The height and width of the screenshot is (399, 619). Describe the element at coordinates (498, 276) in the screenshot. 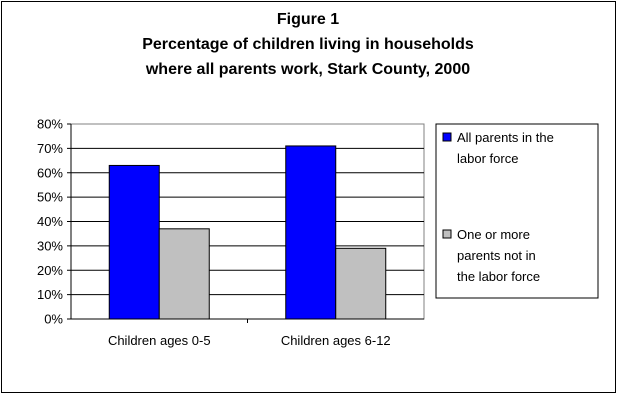

I see `legend-label: the labor force` at that location.